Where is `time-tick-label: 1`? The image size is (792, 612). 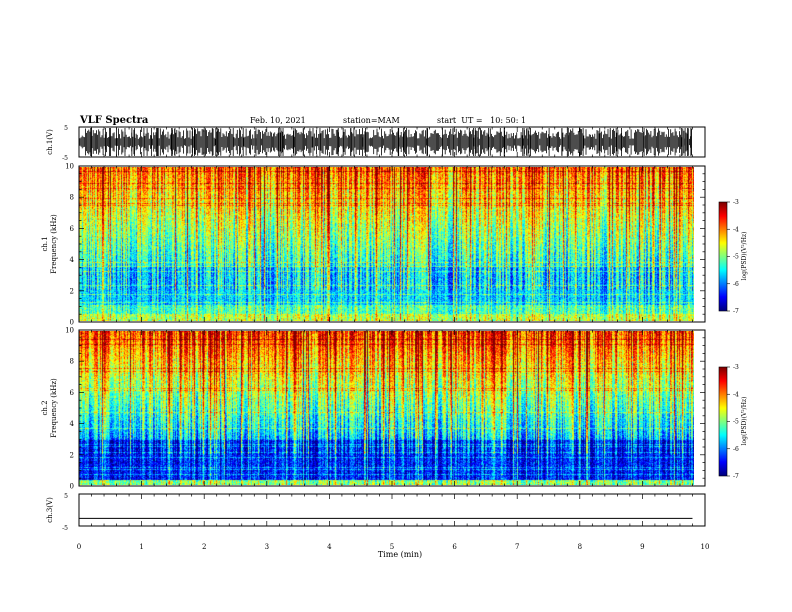 time-tick-label: 1 is located at coordinates (141, 547).